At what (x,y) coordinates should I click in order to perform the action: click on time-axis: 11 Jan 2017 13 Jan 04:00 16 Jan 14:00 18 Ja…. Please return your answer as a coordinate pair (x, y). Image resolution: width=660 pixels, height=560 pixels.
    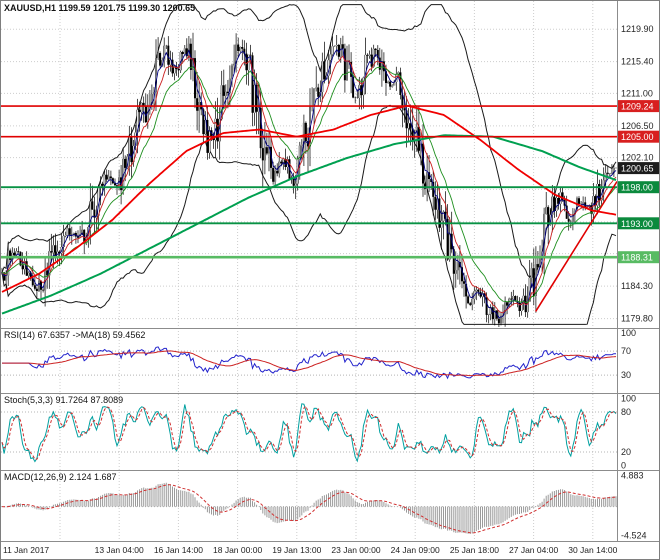
    Looking at the image, I should click on (330, 550).